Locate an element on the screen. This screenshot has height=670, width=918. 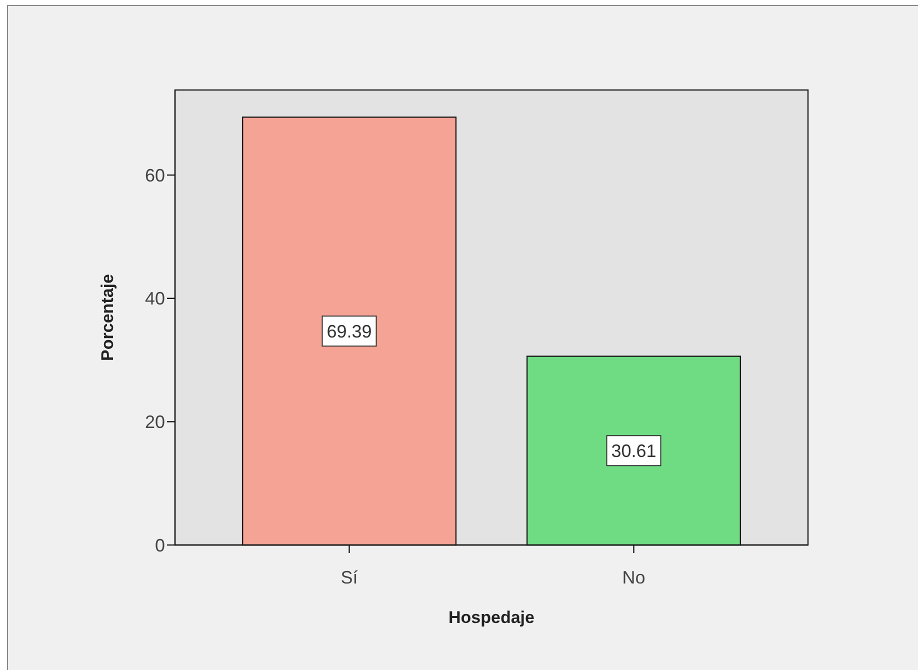
data-label: 30.61 is located at coordinates (633, 450).